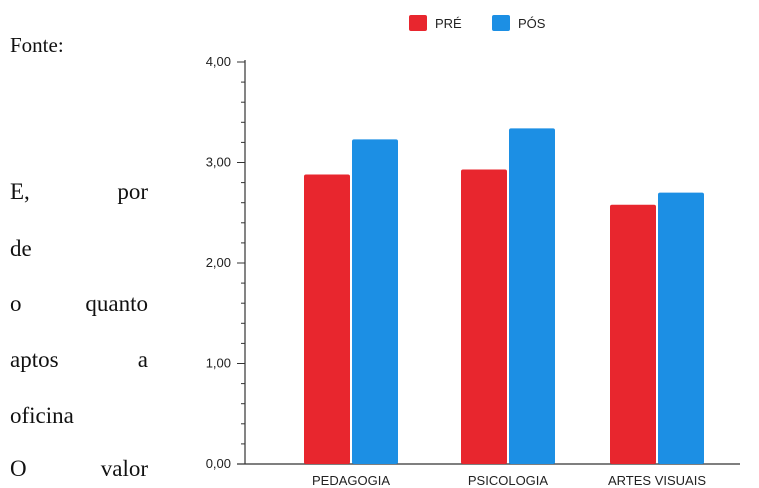 The width and height of the screenshot is (759, 488). Describe the element at coordinates (532, 23) in the screenshot. I see `legend-label-1: PÓS` at that location.